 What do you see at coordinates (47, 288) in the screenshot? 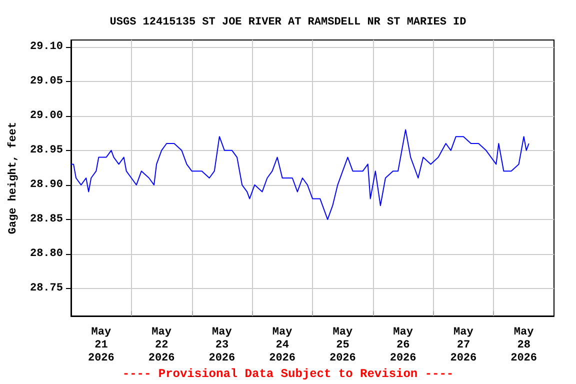
I see `y-tick-label: 28.75` at bounding box center [47, 288].